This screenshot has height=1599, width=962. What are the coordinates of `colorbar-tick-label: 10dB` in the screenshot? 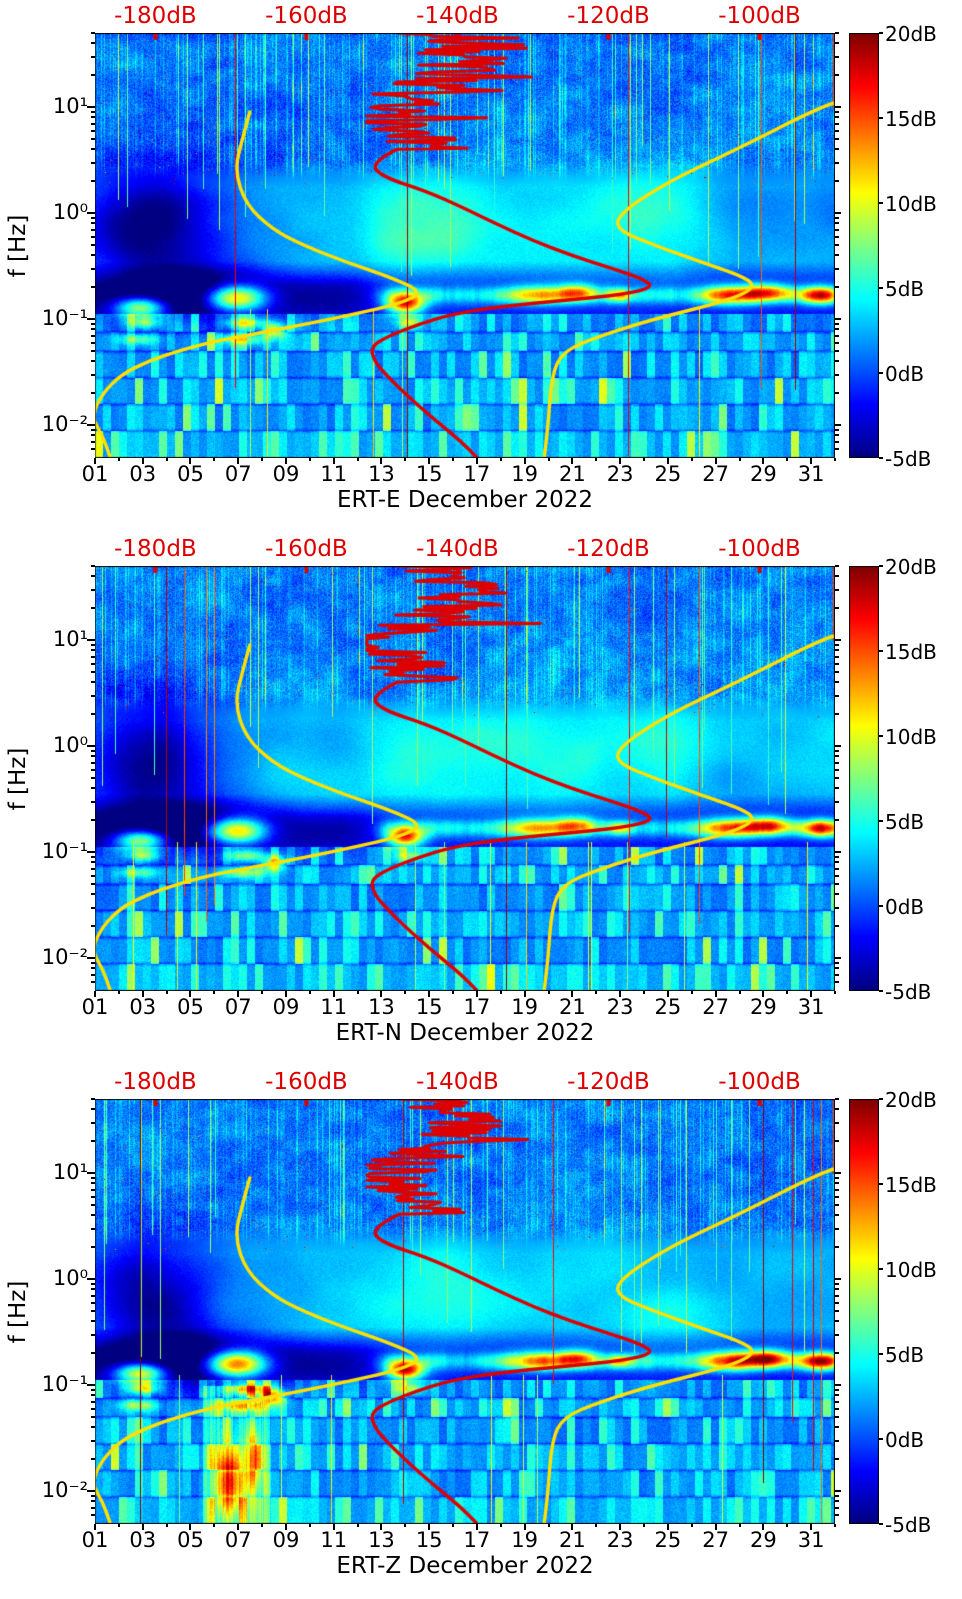 It's located at (911, 737).